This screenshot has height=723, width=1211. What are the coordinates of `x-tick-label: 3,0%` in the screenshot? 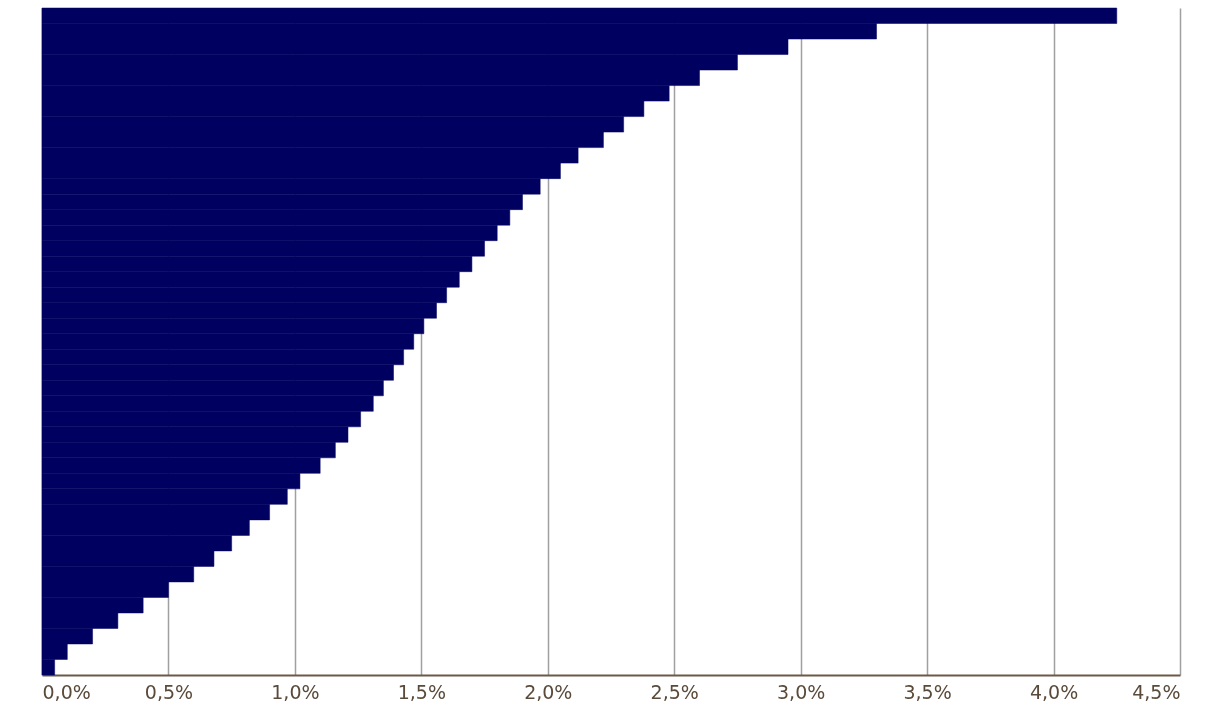 It's located at (801, 691).